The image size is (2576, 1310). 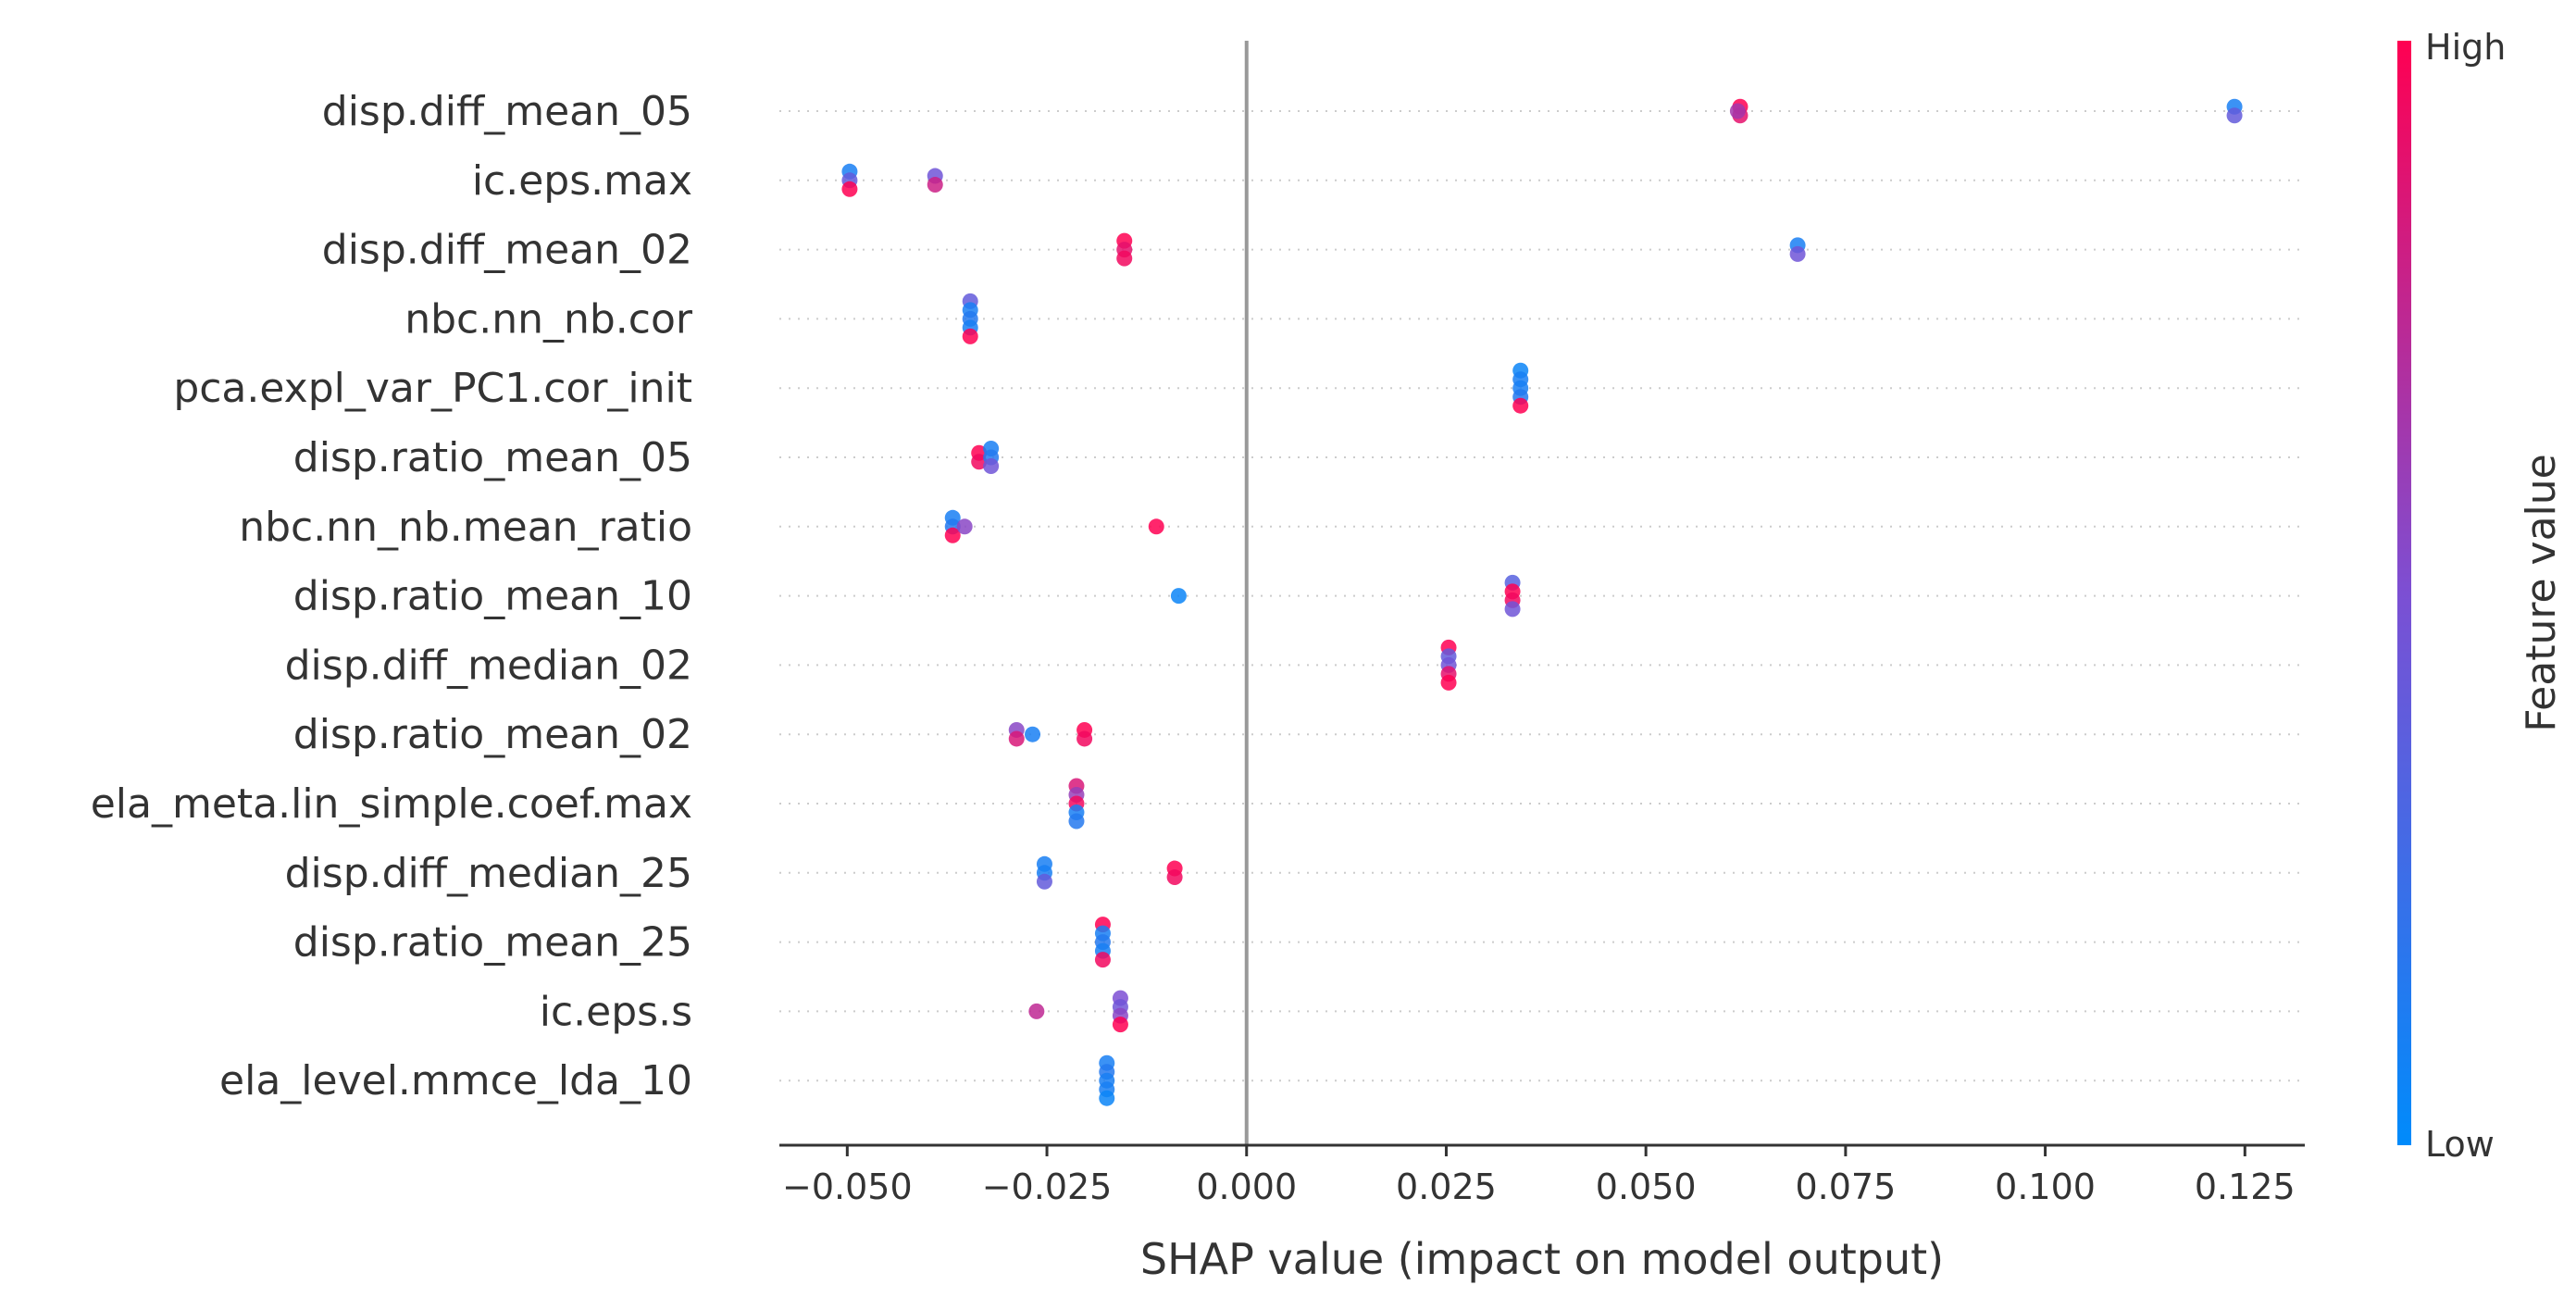 What do you see at coordinates (391, 804) in the screenshot?
I see `feature-label: ela_meta.lin_simple.coef.max` at bounding box center [391, 804].